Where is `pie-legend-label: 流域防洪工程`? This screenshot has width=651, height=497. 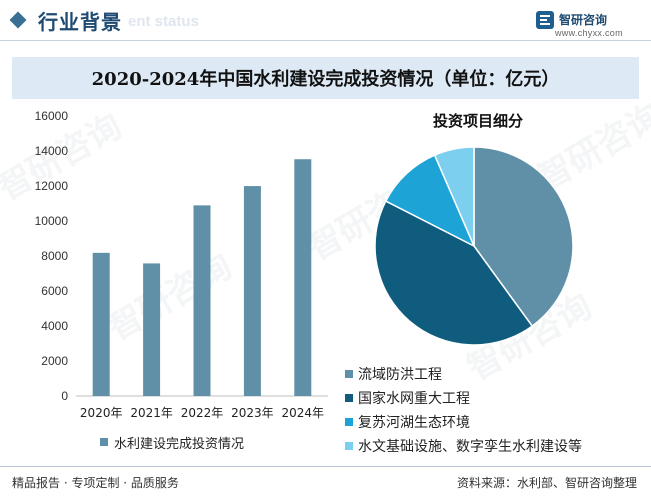
pie-legend-label: 流域防洪工程 is located at coordinates (400, 375).